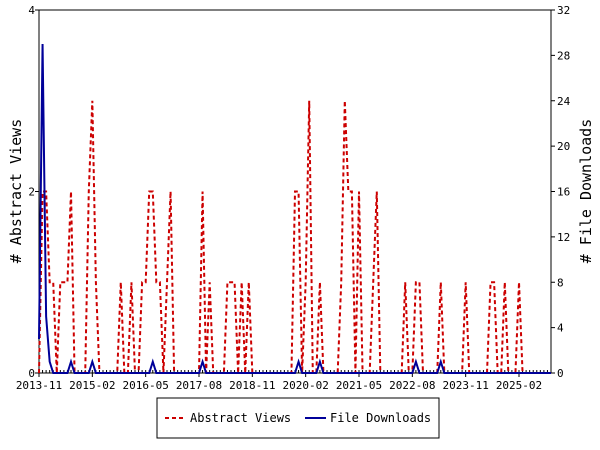 The image size is (600, 450). I want to click on x-tick-label: 2025-02, so click(519, 385).